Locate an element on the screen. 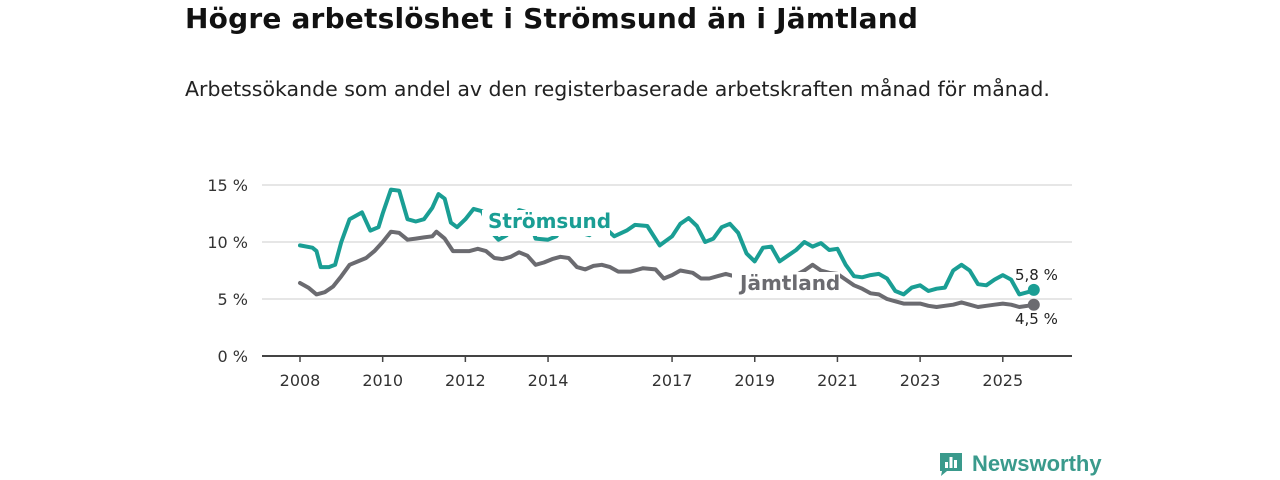 This screenshot has width=1280, height=480. series-label-jmtland: Jämtland is located at coordinates (789, 283).